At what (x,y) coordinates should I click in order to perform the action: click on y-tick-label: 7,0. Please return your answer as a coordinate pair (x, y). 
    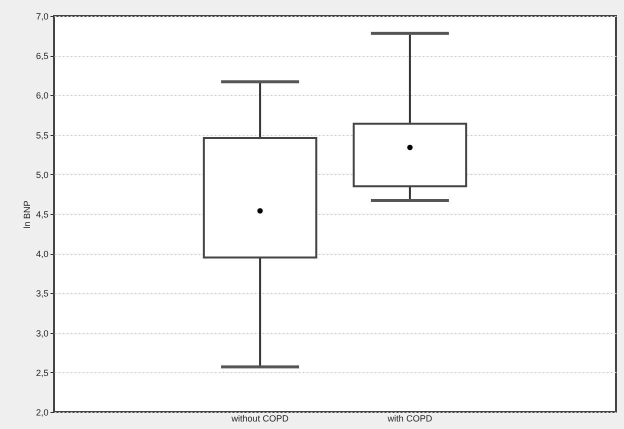
    Looking at the image, I should click on (42, 17).